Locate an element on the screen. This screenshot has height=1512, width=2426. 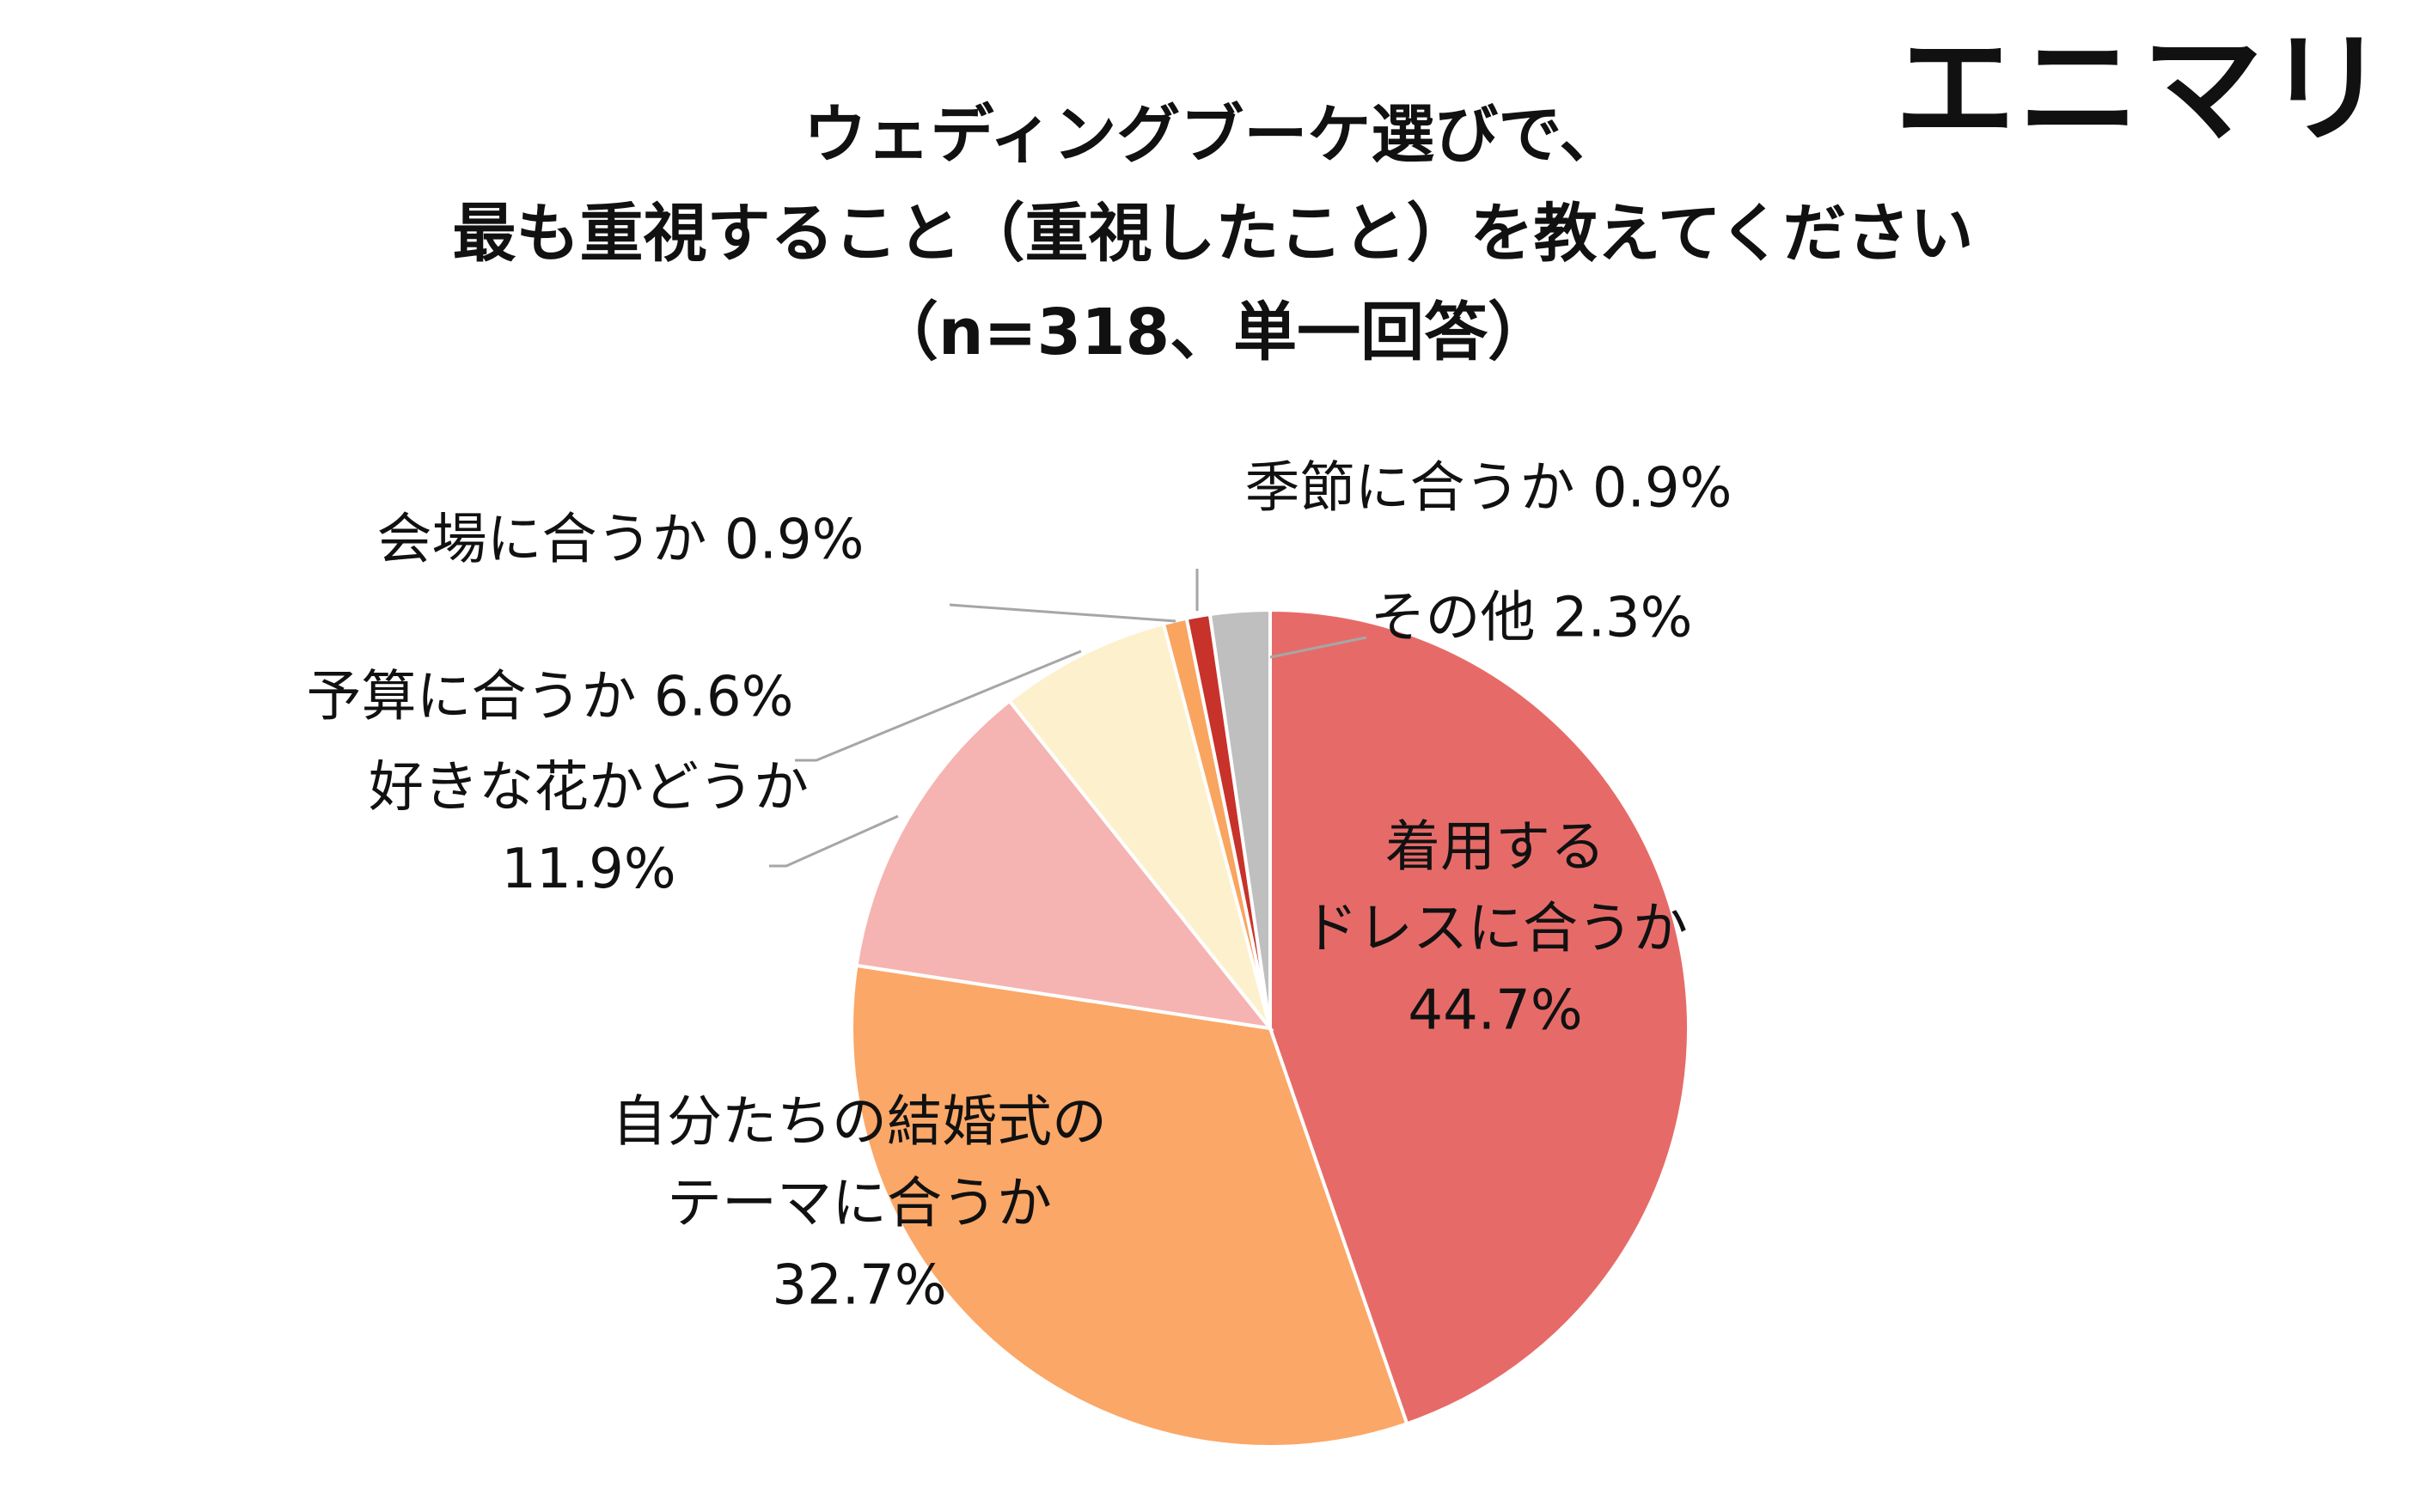
data-label-line: 44.7% is located at coordinates (1495, 1011).